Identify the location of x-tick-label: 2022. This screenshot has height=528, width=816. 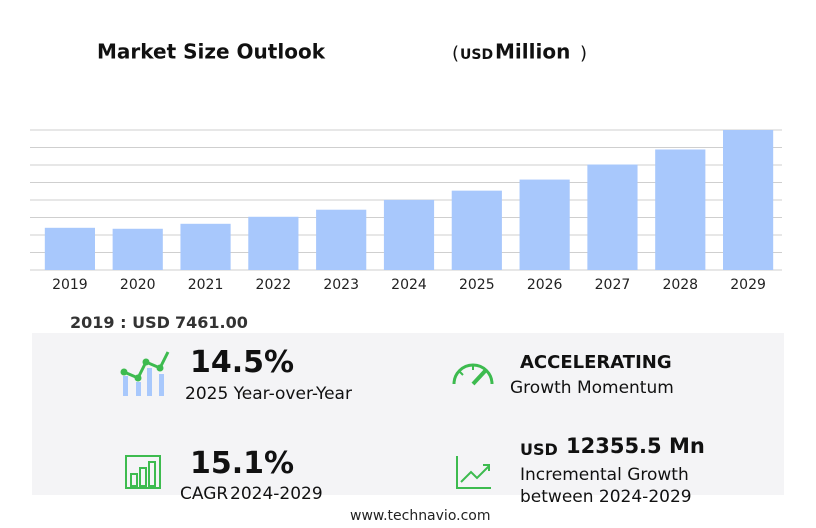
(274, 285).